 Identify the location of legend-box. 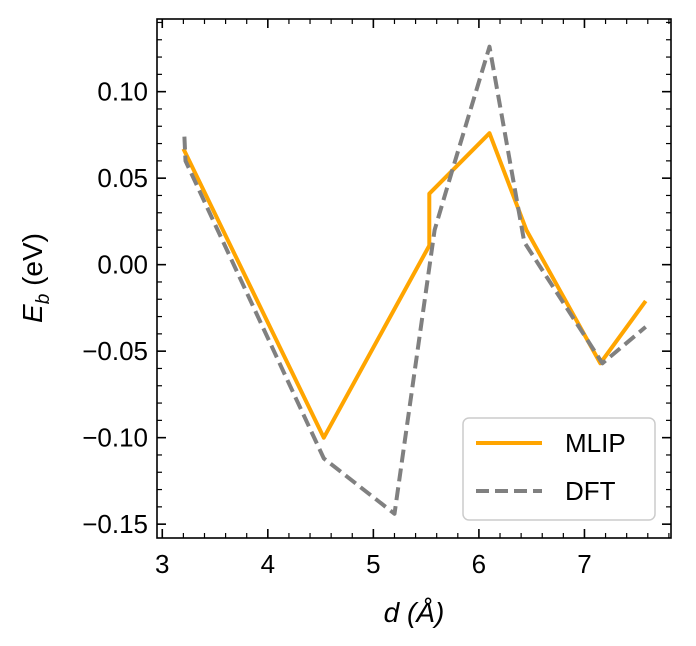
(559, 469).